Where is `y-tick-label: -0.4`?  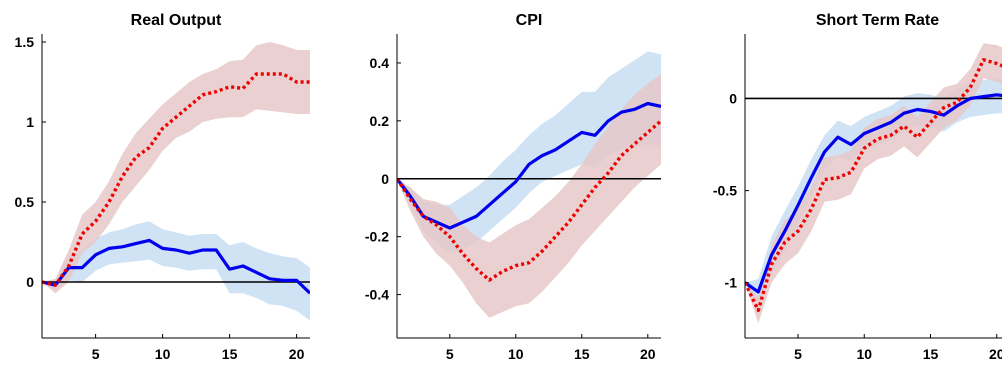
y-tick-label: -0.4 is located at coordinates (377, 295).